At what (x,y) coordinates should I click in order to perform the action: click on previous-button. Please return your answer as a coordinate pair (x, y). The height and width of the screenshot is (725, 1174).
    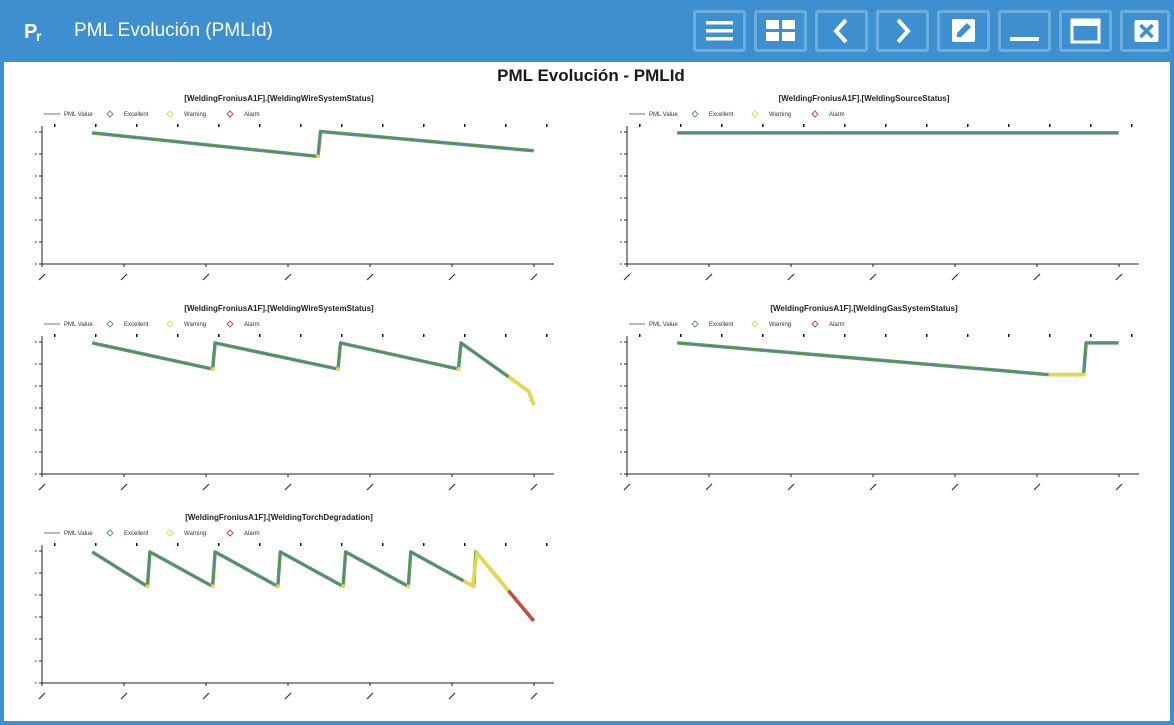
    Looking at the image, I should click on (841, 31).